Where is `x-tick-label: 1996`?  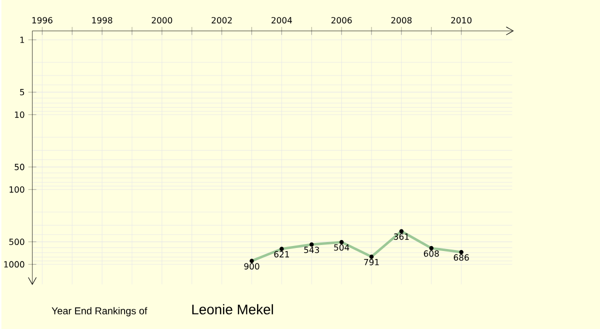 x-tick-label: 1996 is located at coordinates (42, 20).